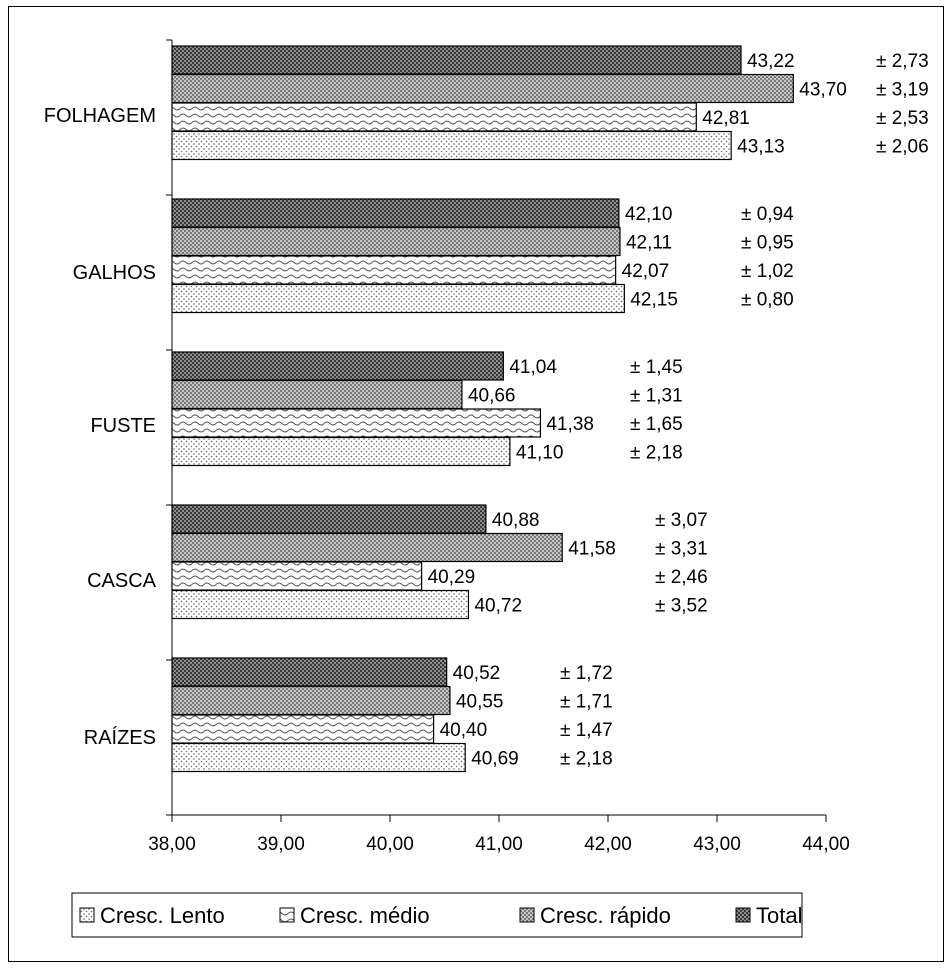  I want to click on error-label-raizes-cresc-lento: ± 2,18, so click(586, 759).